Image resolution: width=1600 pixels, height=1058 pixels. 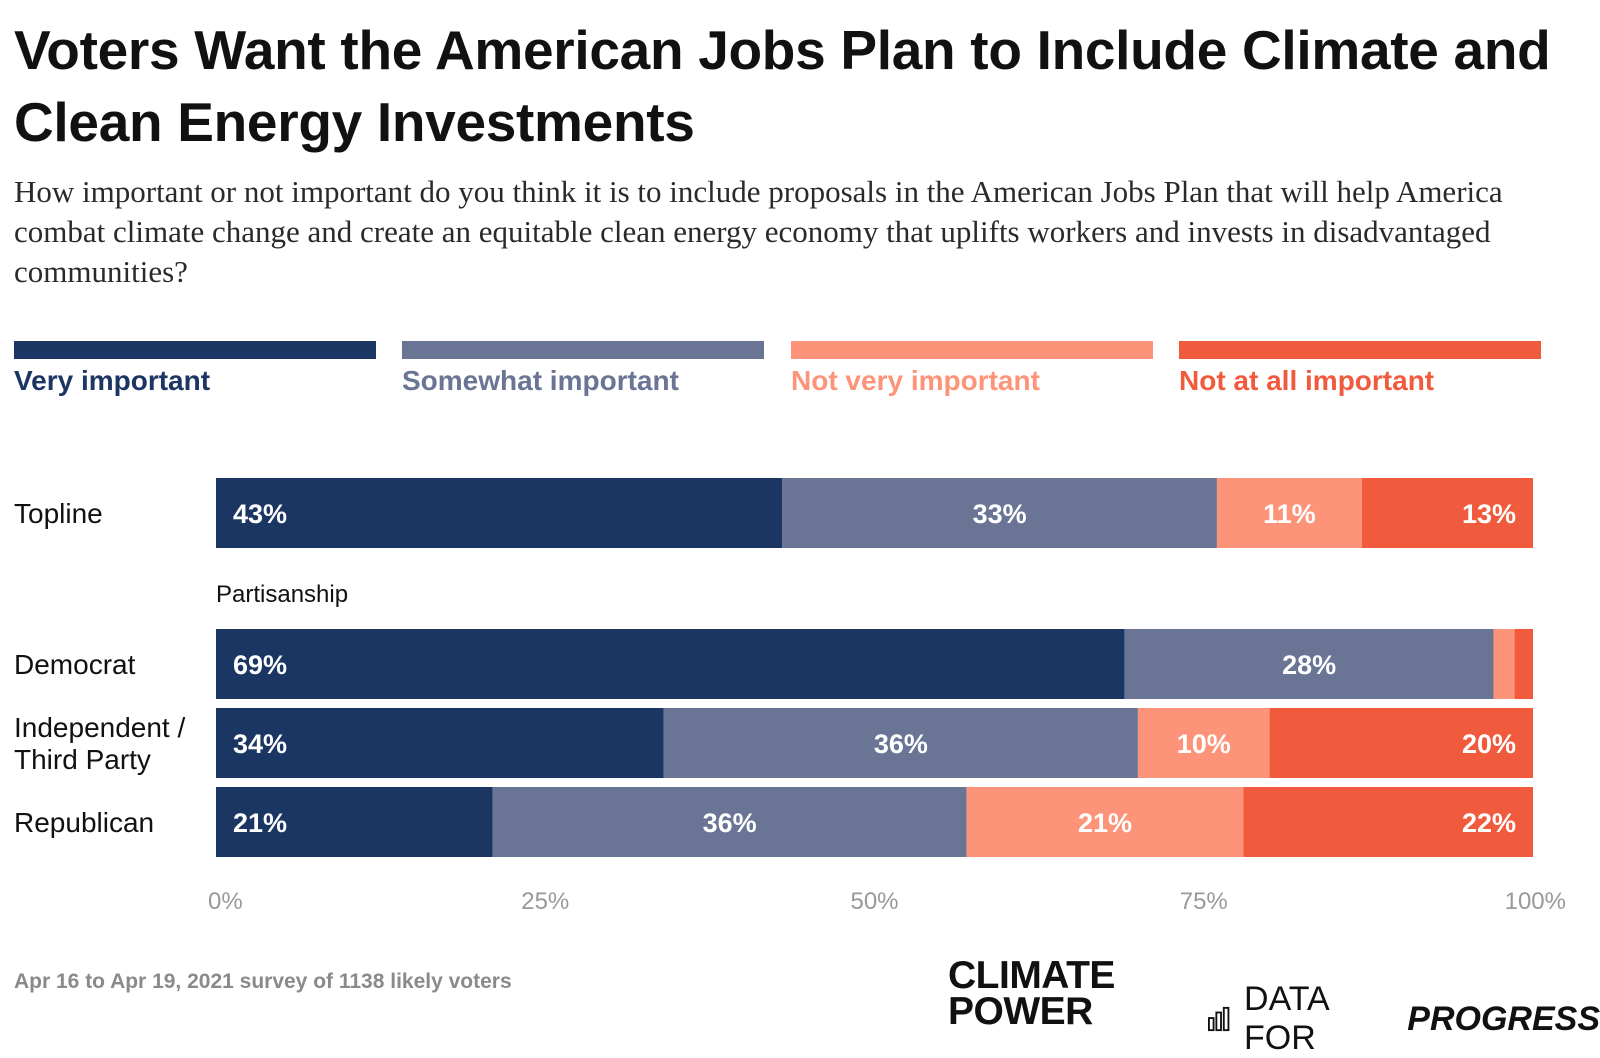 I want to click on legend-item-not-at-all-important: Not at all important, so click(x=1360, y=369).